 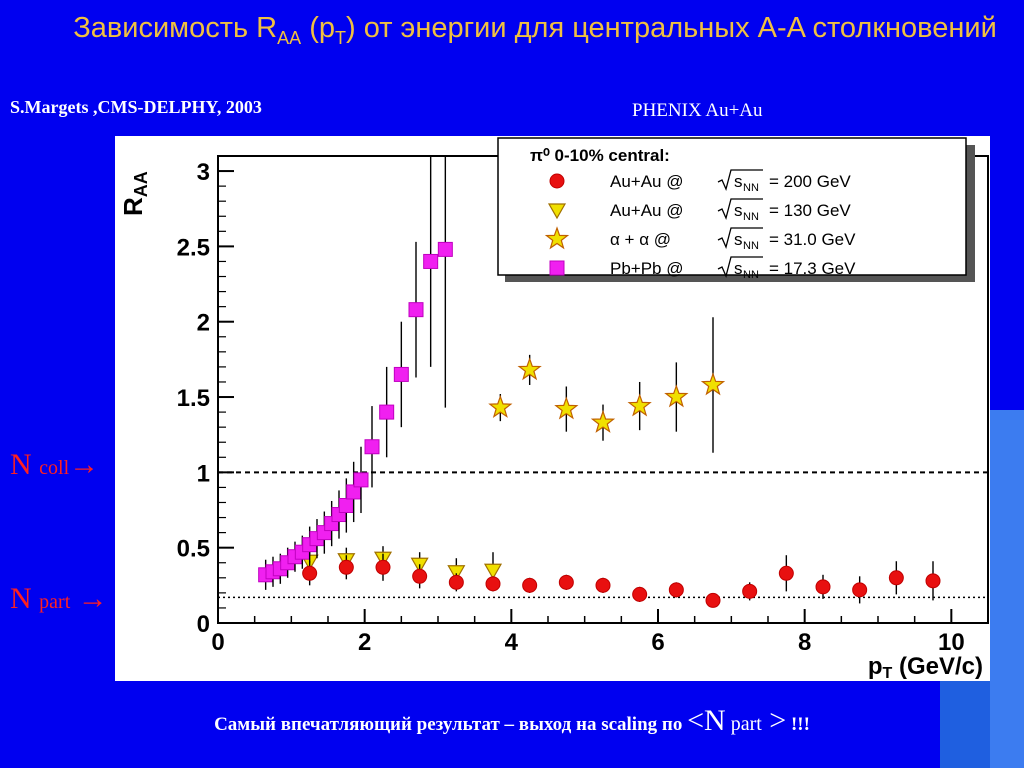 I want to click on x-tick-label: 6, so click(x=657, y=642).